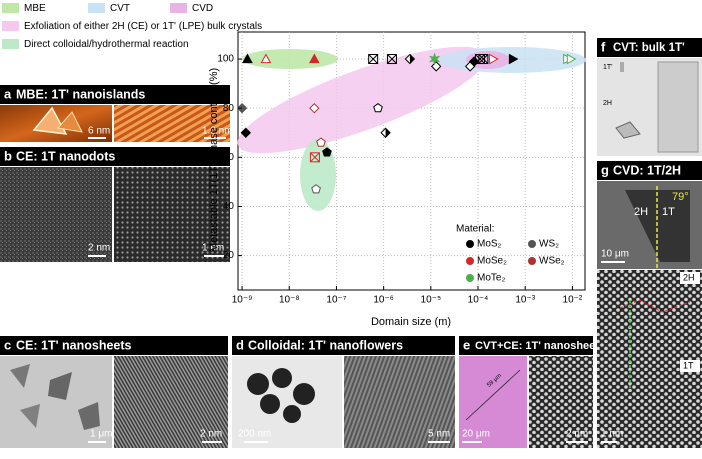 The width and height of the screenshot is (702, 459). Describe the element at coordinates (668, 212) in the screenshot. I see `phase-label: 1T` at that location.